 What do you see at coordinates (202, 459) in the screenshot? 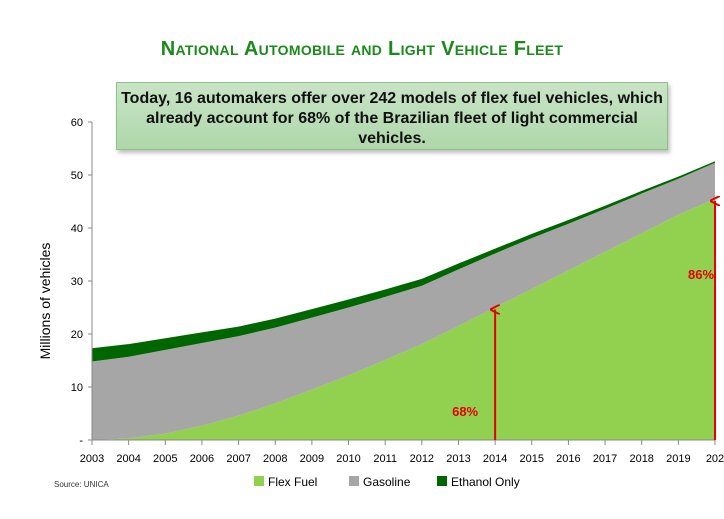
I see `x-tick-label: 2006` at bounding box center [202, 459].